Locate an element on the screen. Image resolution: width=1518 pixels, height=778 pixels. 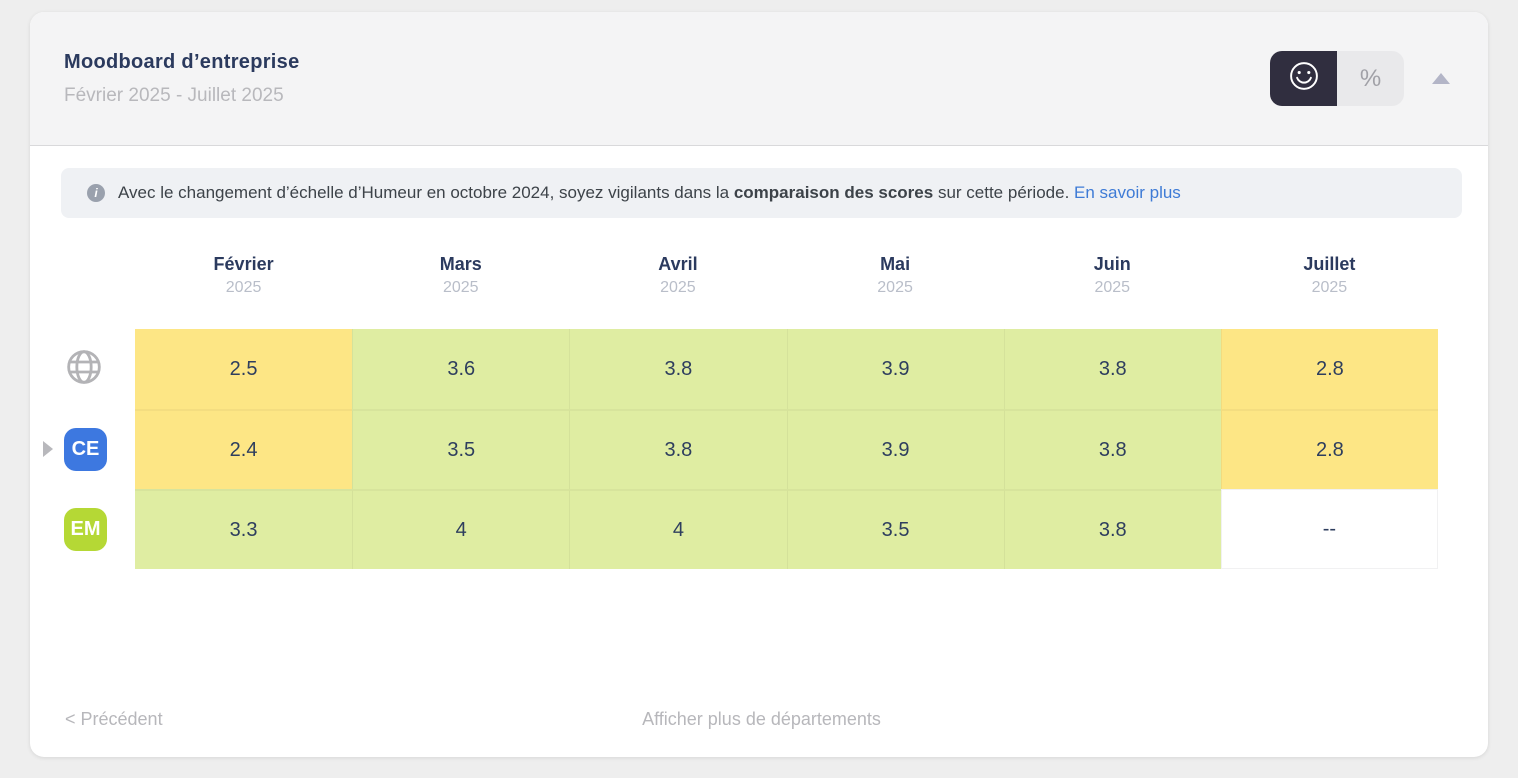
em-badge: EM is located at coordinates (85, 529).